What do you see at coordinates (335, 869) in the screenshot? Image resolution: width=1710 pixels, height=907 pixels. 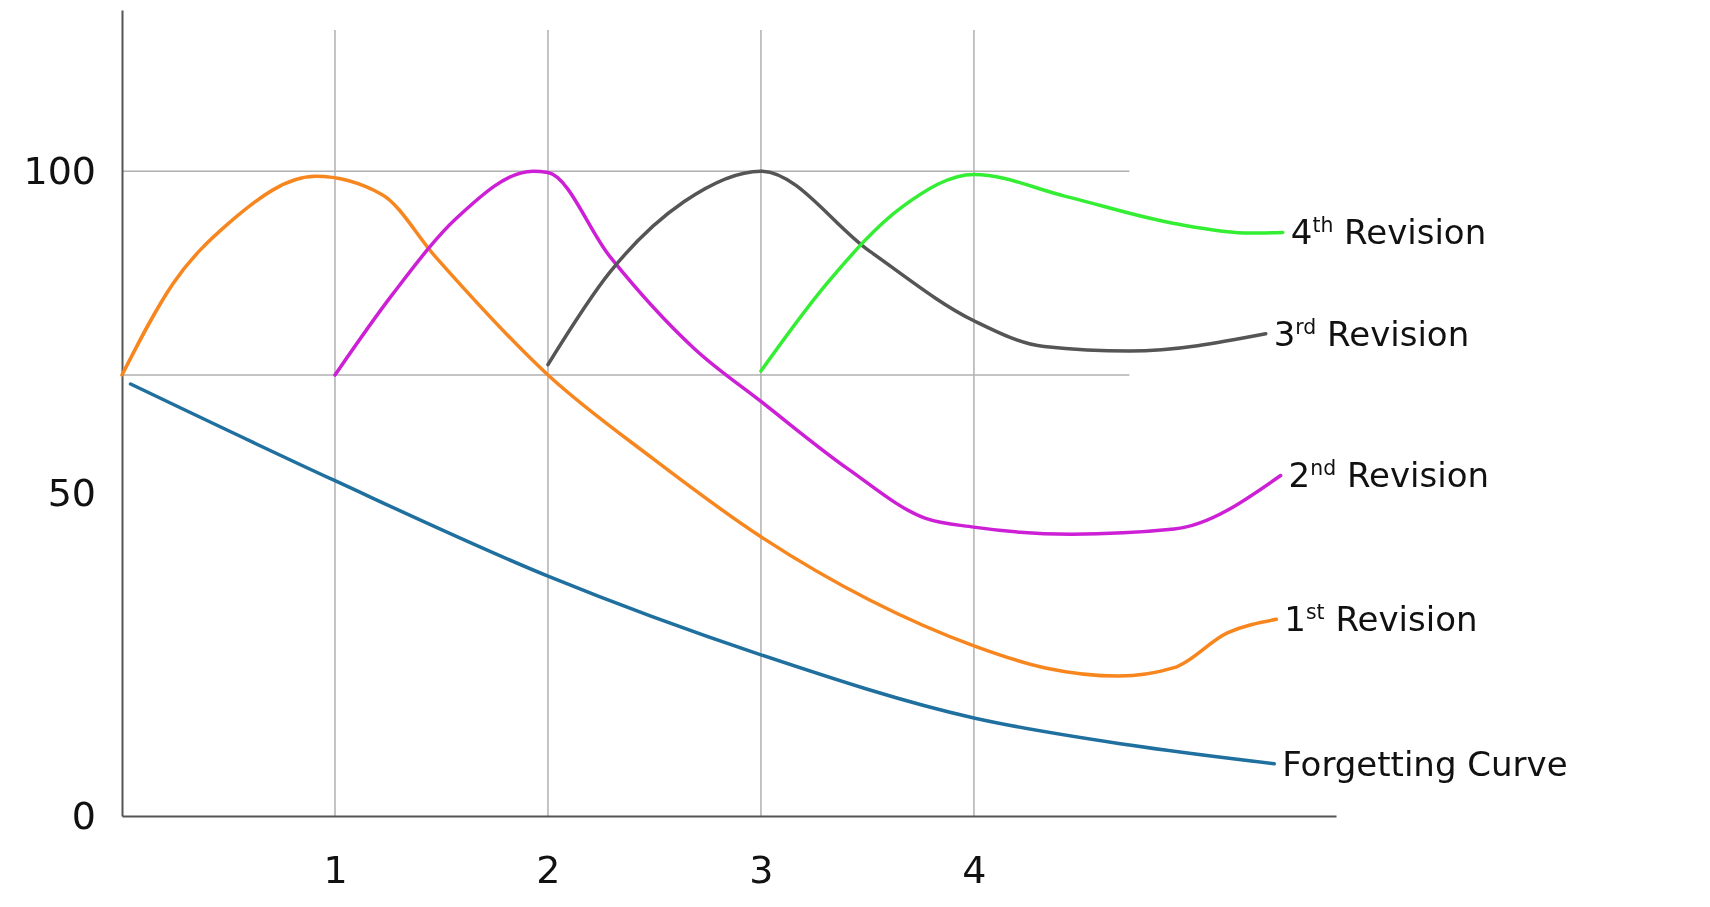 I see `x-tick-label: 1` at bounding box center [335, 869].